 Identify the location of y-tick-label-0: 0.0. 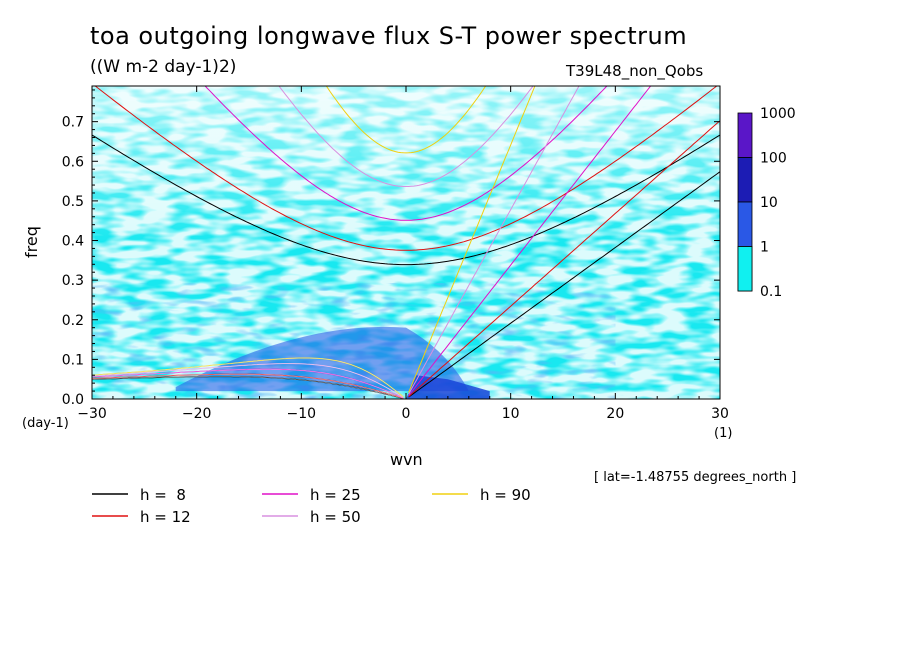
(73, 400).